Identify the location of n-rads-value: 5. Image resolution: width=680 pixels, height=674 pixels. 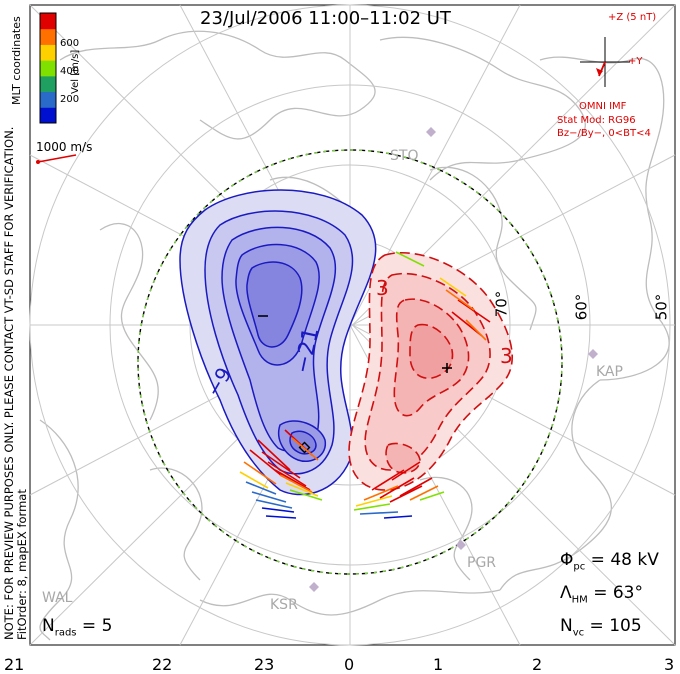
(107, 626).